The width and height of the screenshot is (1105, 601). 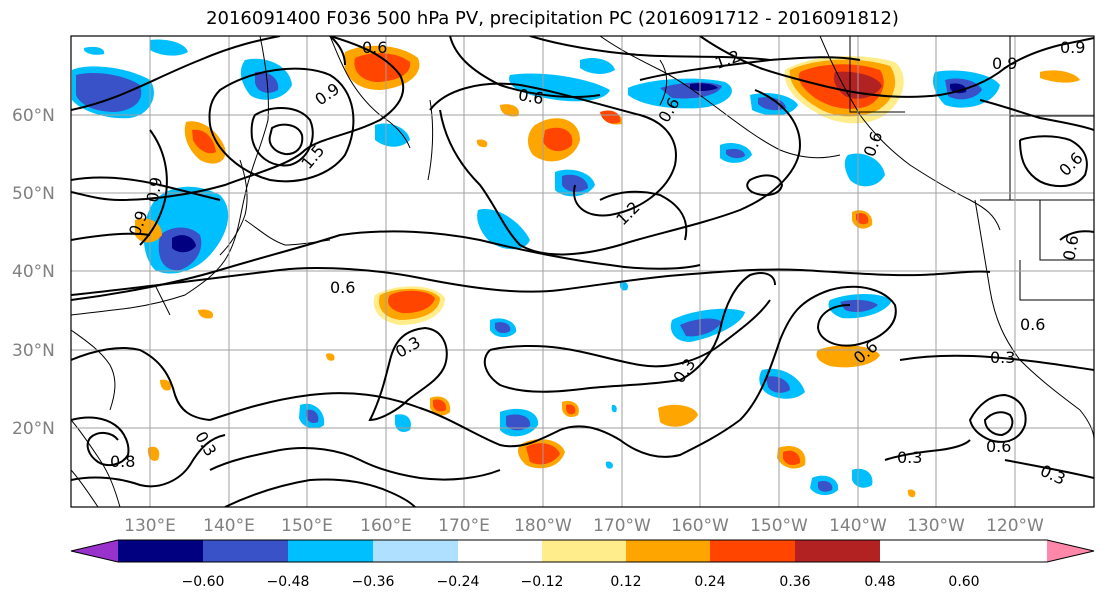 I want to click on lat-label: 40°N, so click(x=33, y=272).